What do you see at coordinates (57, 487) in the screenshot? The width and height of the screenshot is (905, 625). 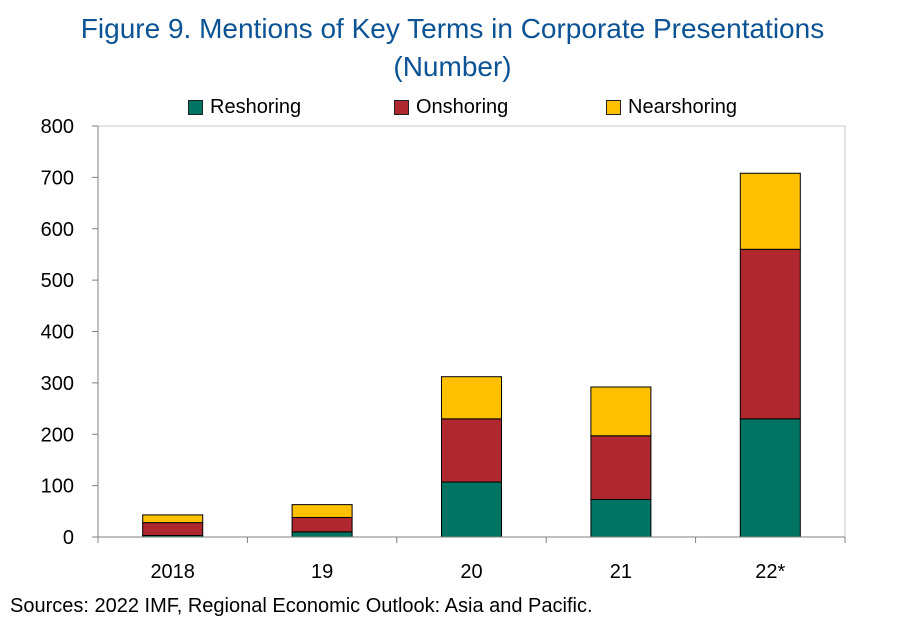 I see `y-tick-label: 100` at bounding box center [57, 487].